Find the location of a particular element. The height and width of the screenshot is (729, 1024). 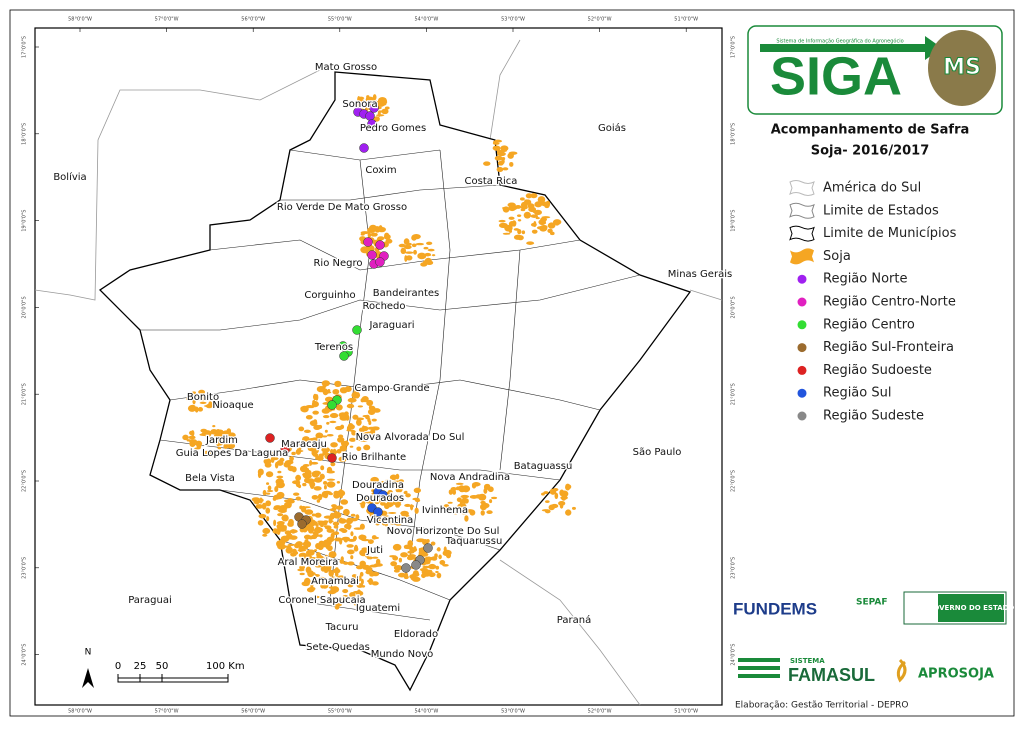

place-label: Mundo Novo is located at coordinates (402, 654).